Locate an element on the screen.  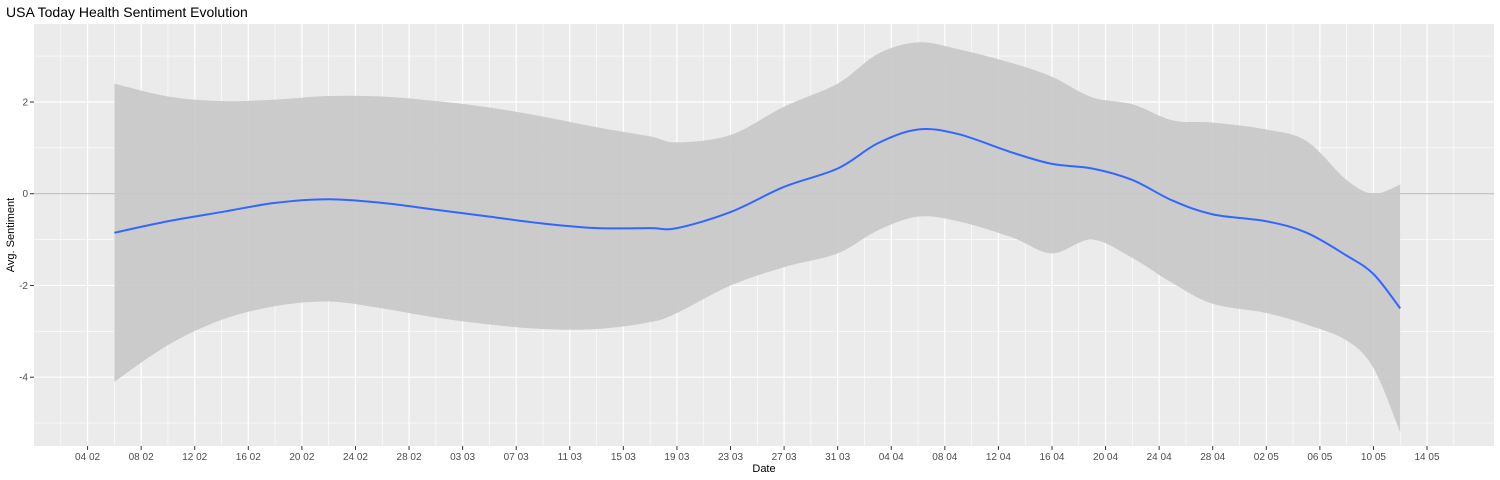
x-tick-label: 28 04 is located at coordinates (1212, 457).